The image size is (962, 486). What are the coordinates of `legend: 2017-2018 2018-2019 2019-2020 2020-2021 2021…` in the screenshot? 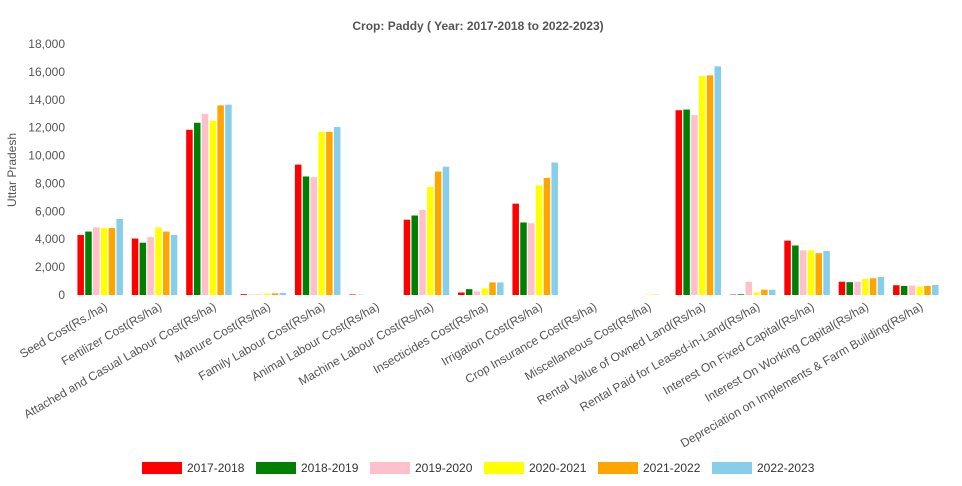 It's located at (478, 468).